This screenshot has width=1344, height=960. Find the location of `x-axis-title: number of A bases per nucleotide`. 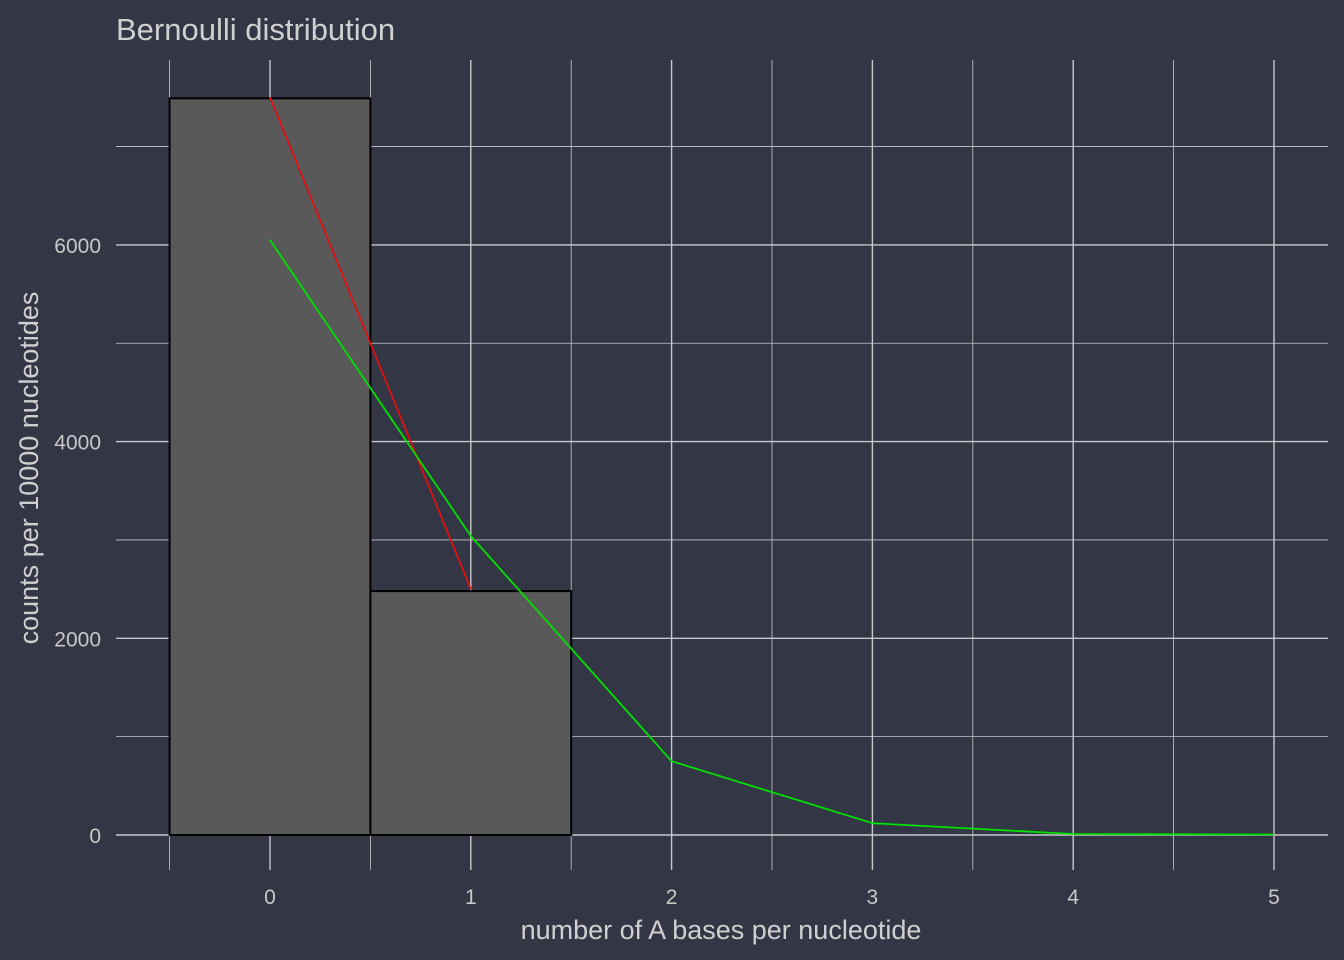

x-axis-title: number of A bases per nucleotide is located at coordinates (721, 930).